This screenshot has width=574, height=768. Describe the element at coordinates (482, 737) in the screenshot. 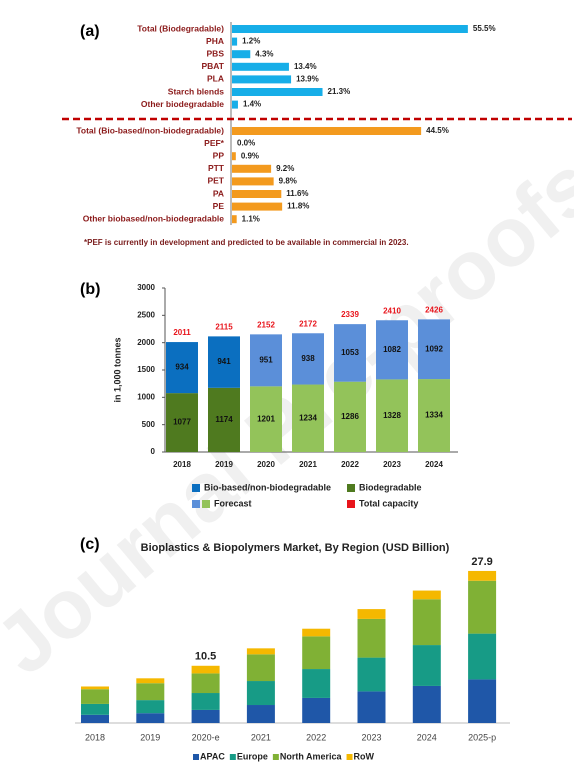

I see `x-tick-label: 2025-p` at that location.